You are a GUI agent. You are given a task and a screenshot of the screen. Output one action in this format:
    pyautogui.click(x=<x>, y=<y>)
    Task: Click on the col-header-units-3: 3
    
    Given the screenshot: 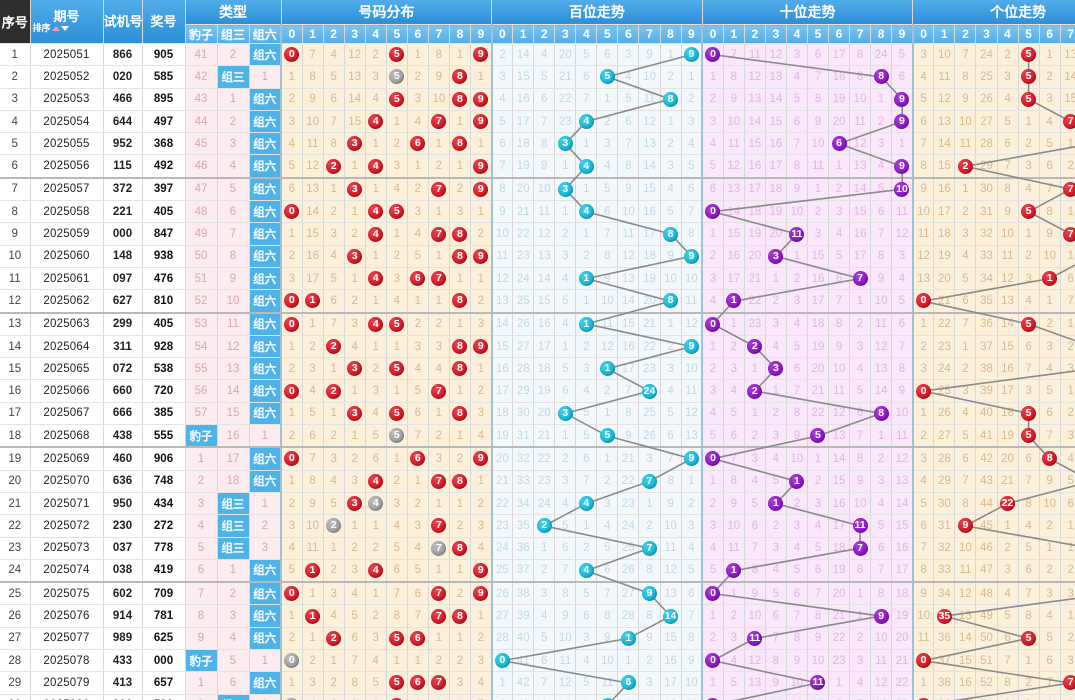 What is the action you would take?
    pyautogui.click(x=986, y=34)
    